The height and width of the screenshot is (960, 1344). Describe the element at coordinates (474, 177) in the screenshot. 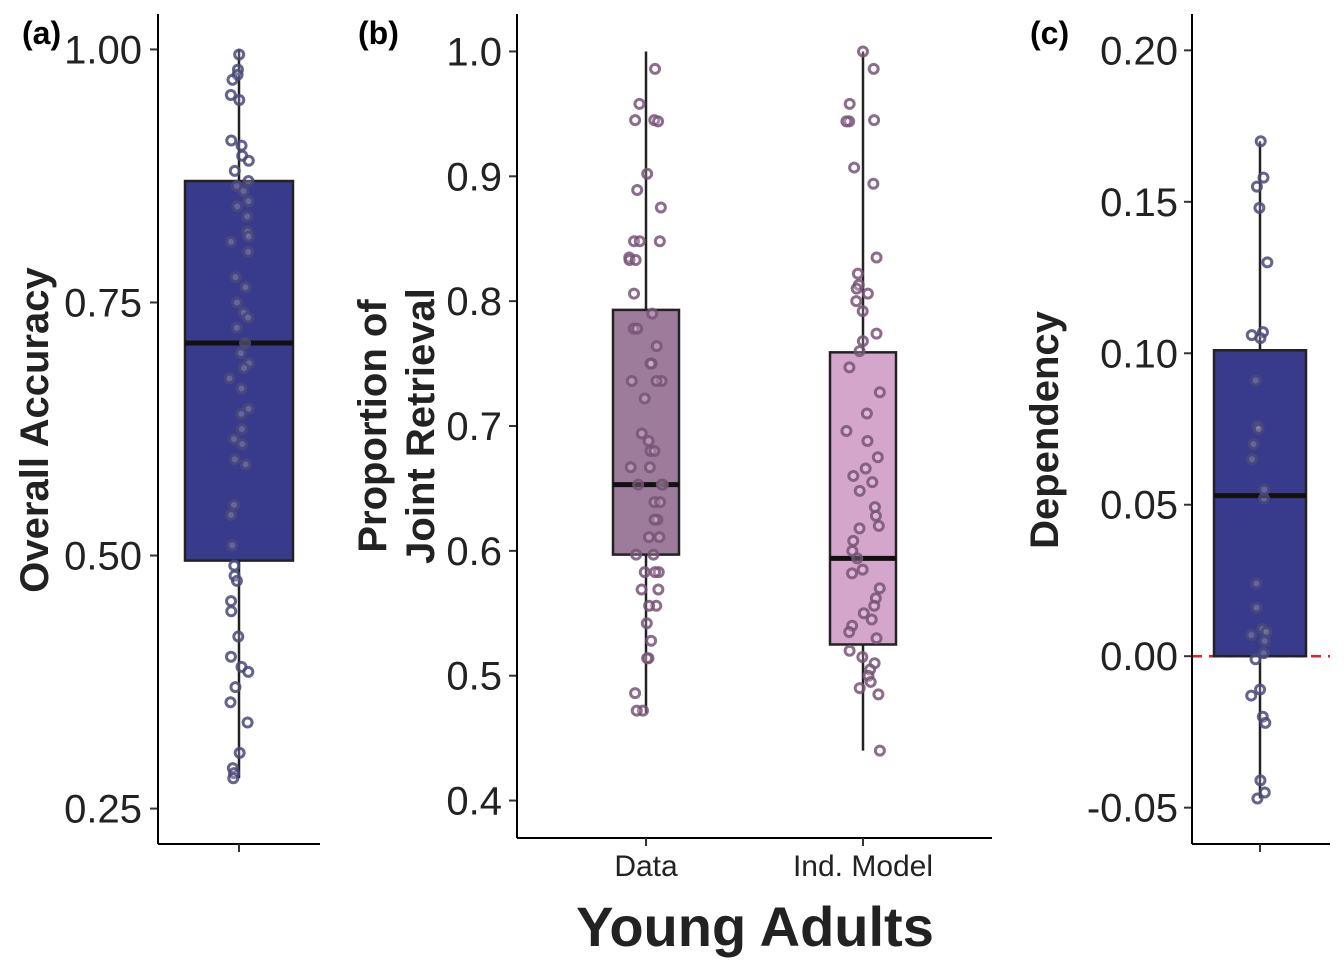

I see `y-tick-label: 0.9` at that location.